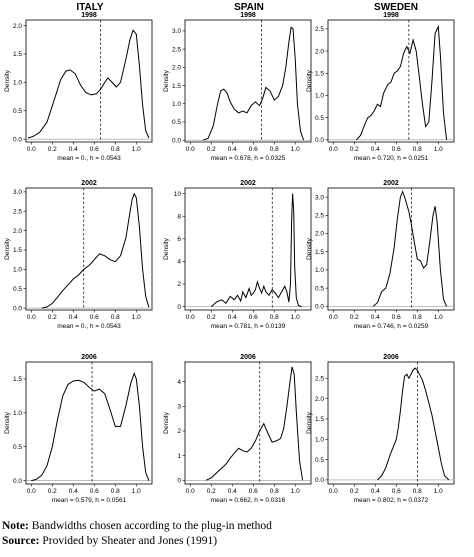  I want to click on panel-sweden-1998-xtick-label: 1.0, so click(438, 149).